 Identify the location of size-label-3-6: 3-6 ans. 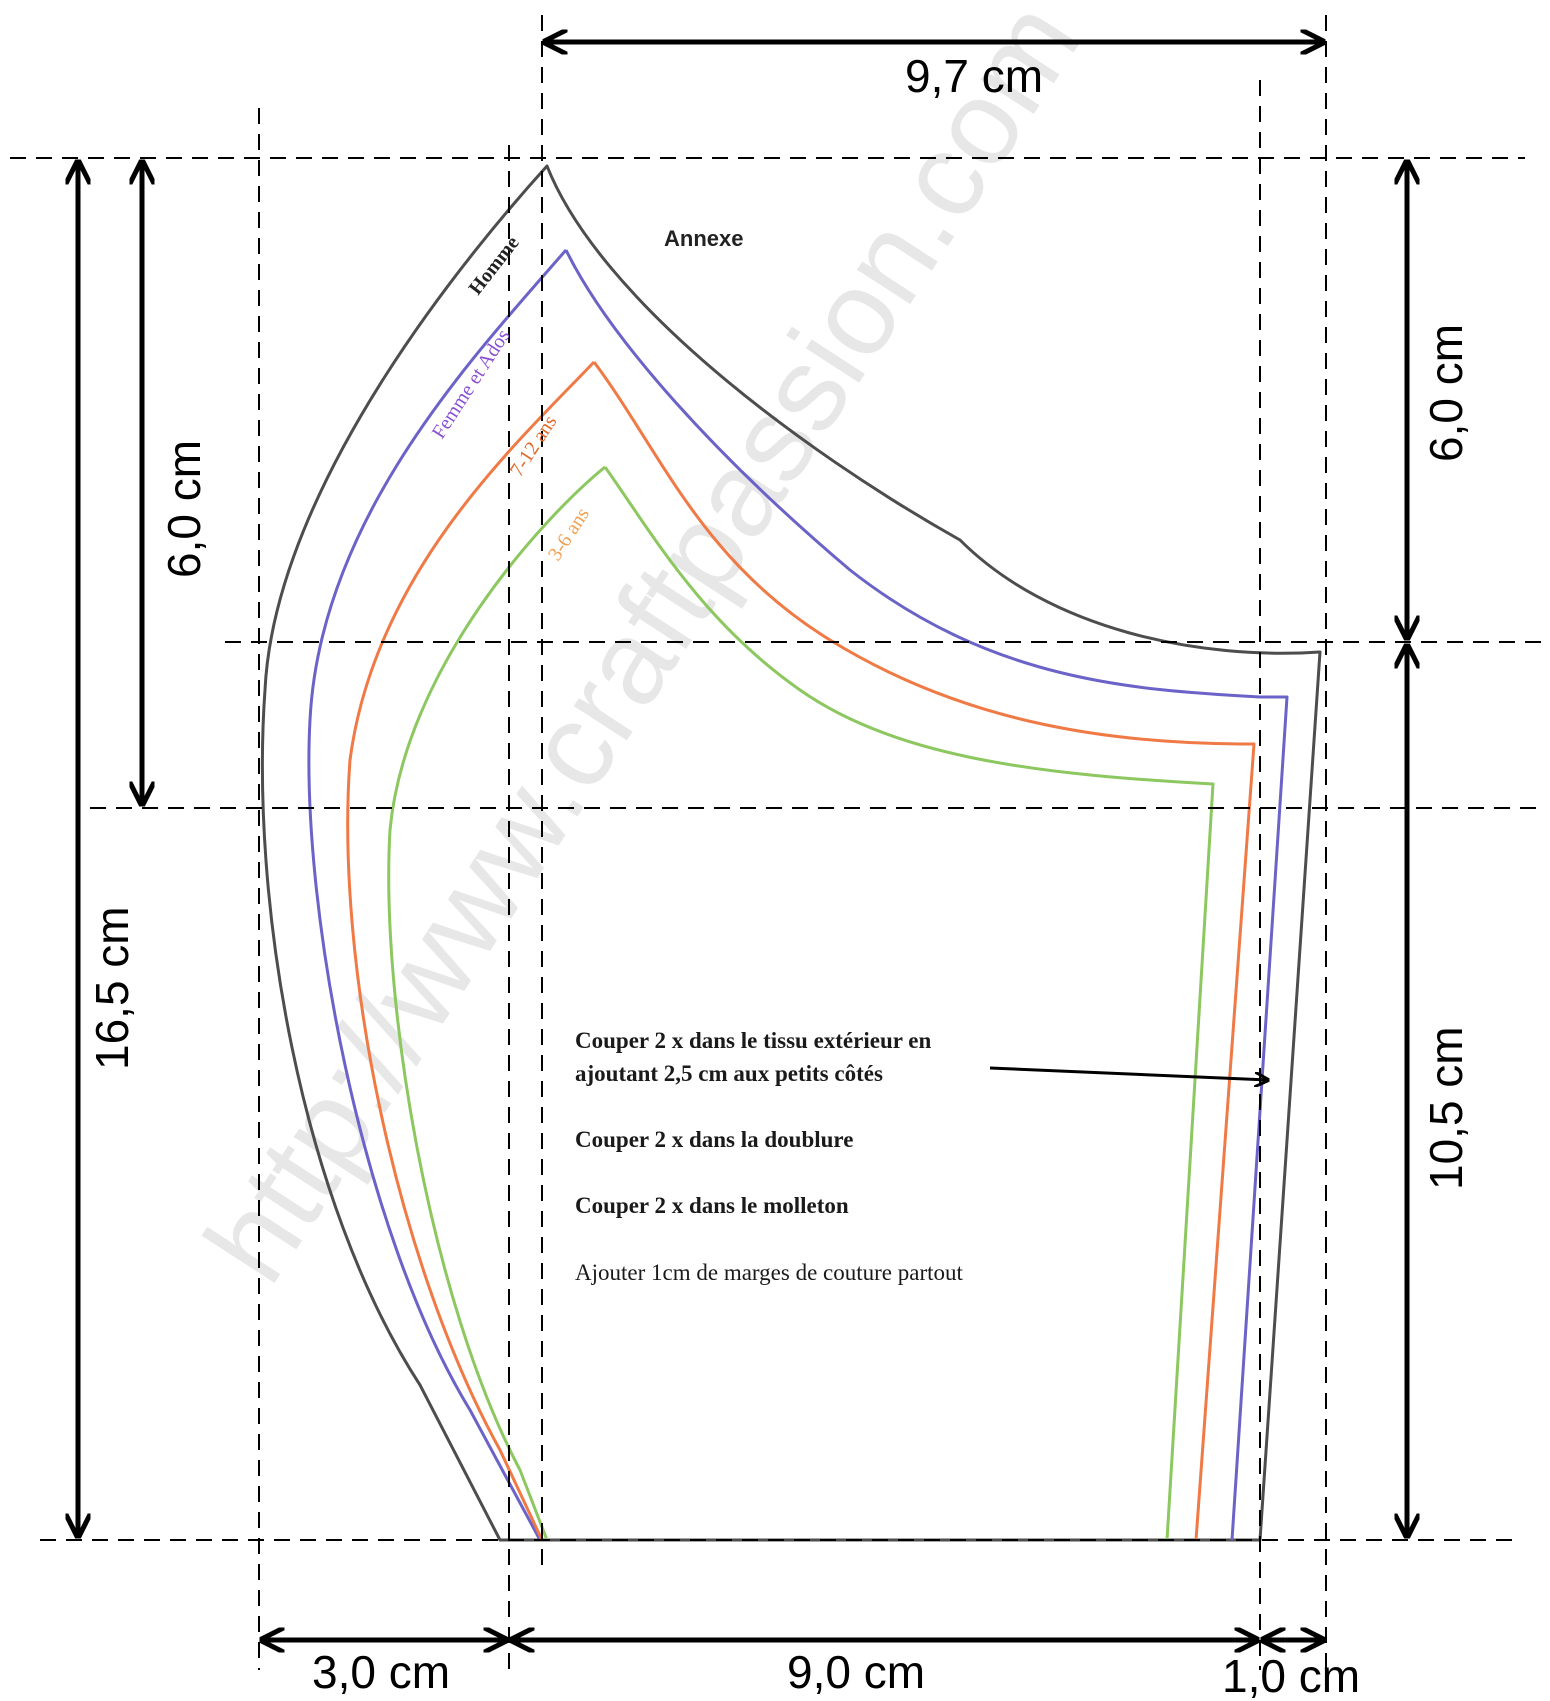
(569, 534).